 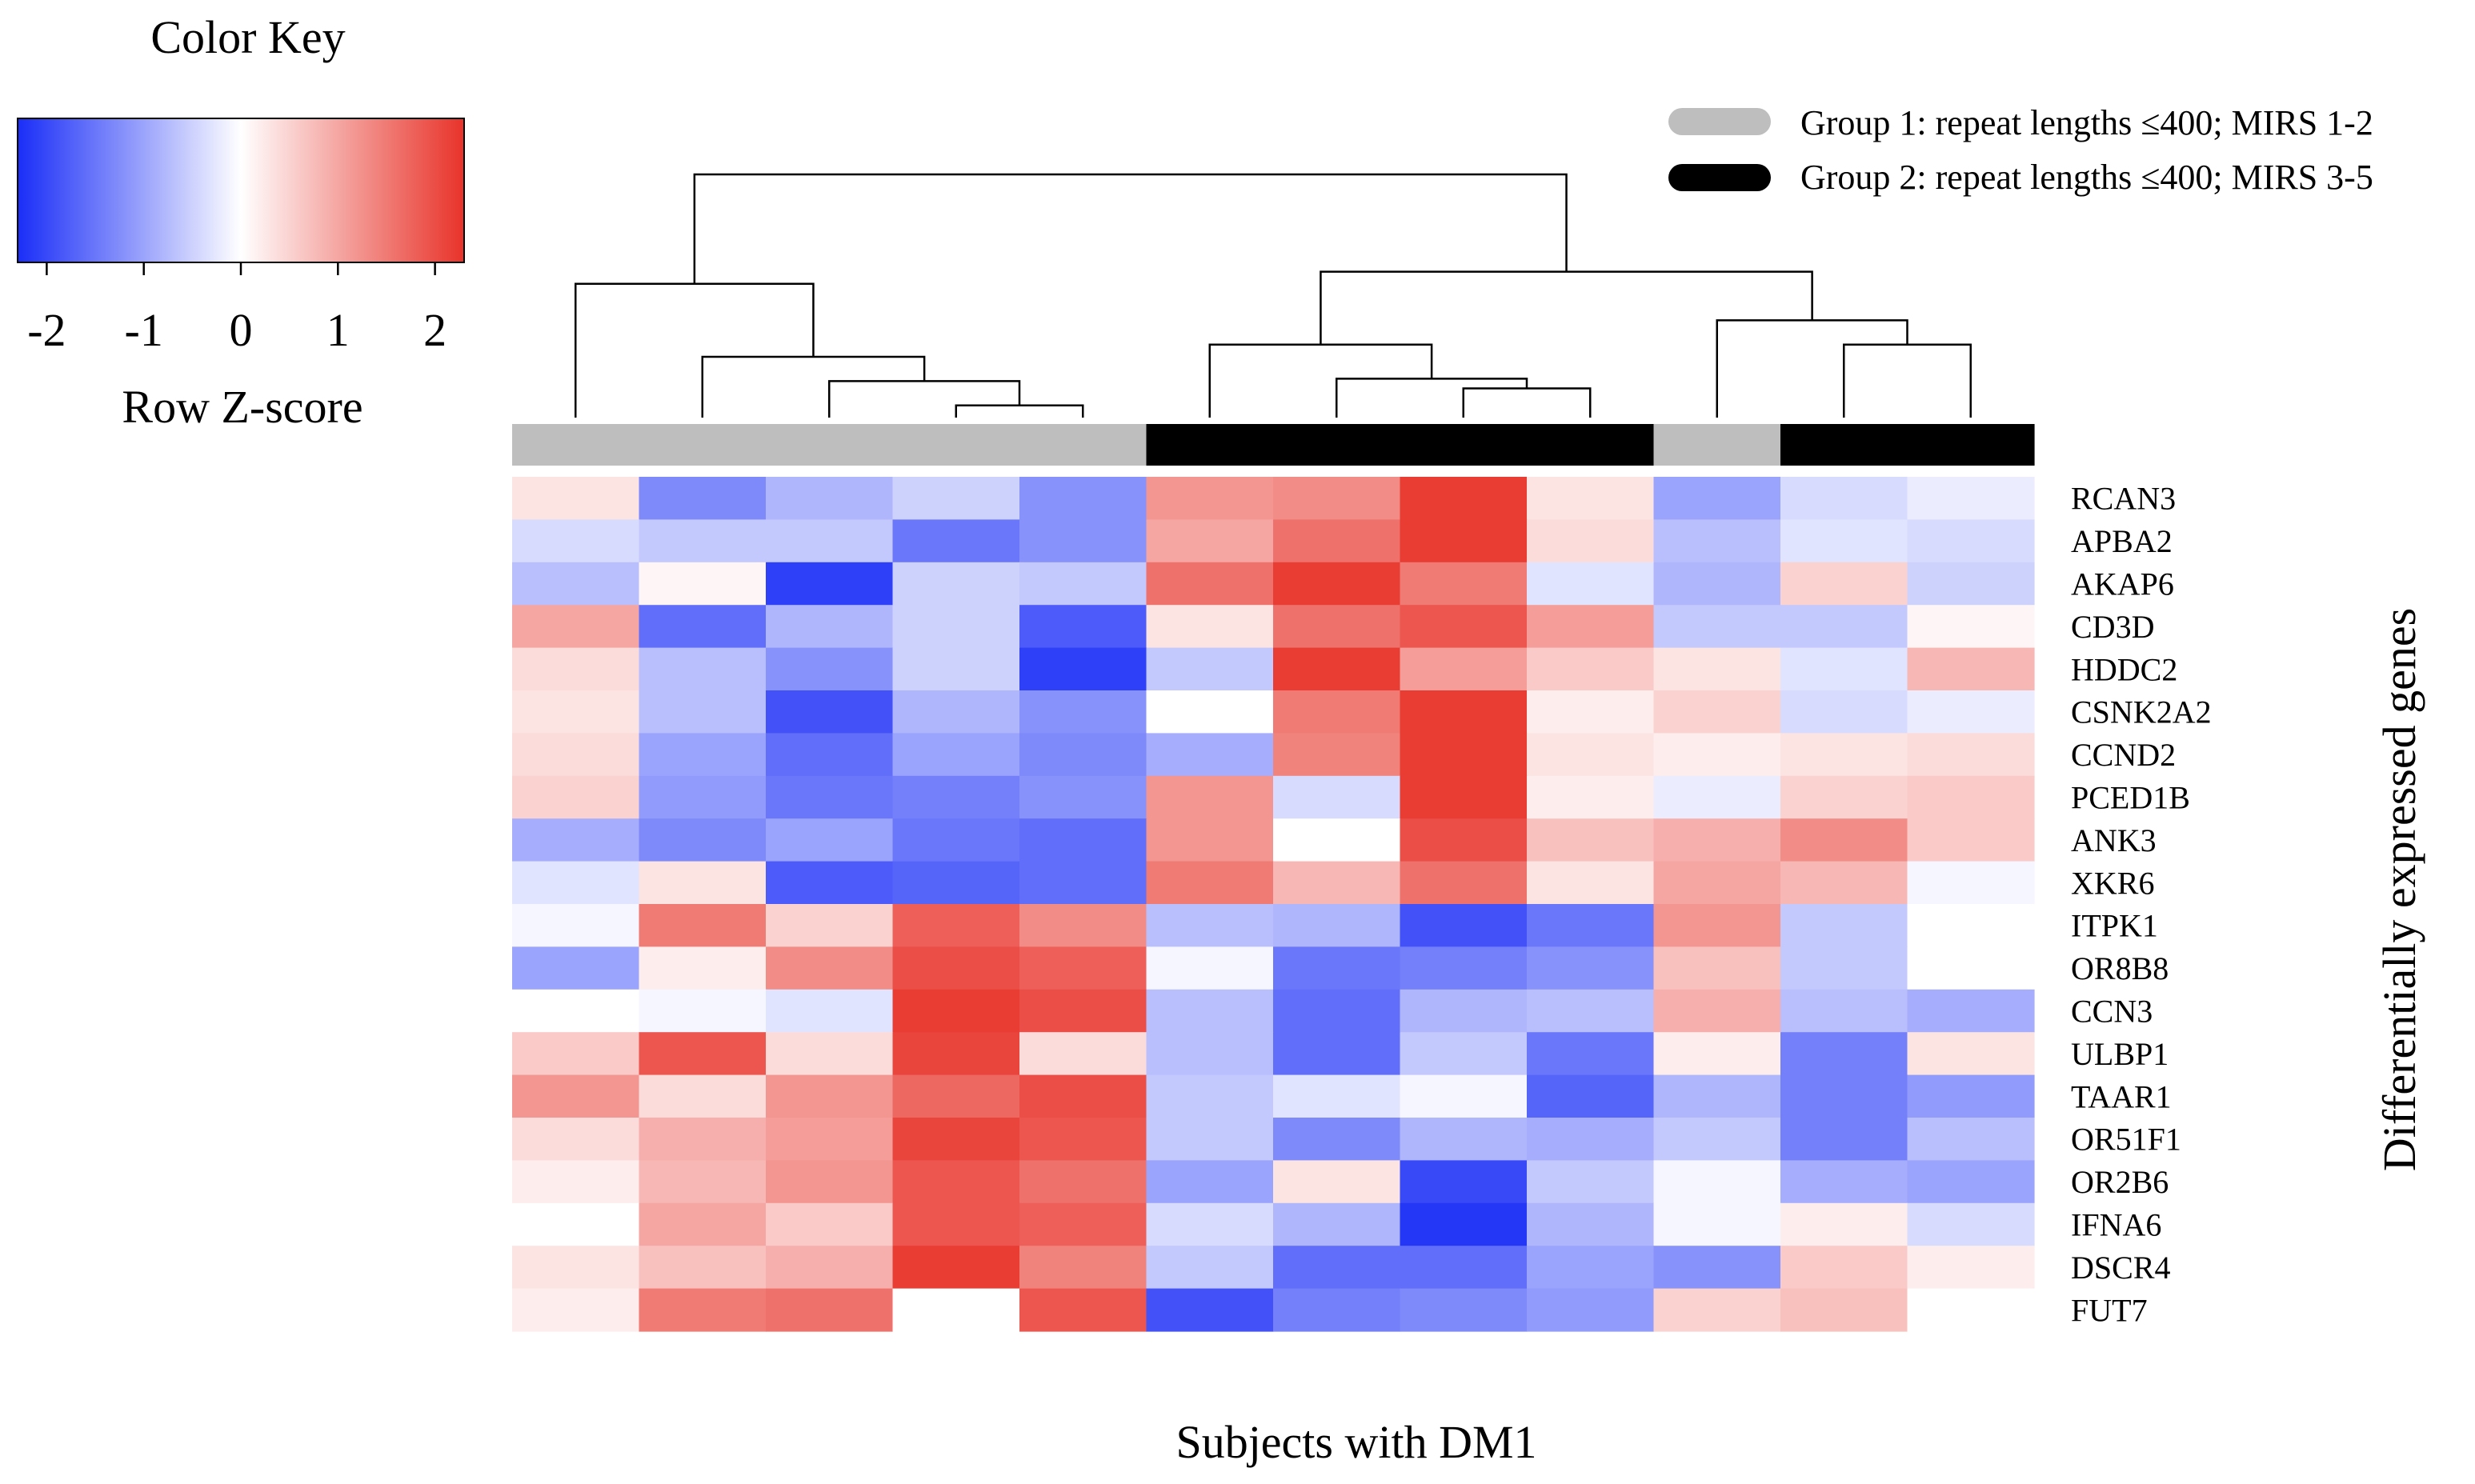 What do you see at coordinates (2121, 1096) in the screenshot?
I see `gene-label: TAAR1` at bounding box center [2121, 1096].